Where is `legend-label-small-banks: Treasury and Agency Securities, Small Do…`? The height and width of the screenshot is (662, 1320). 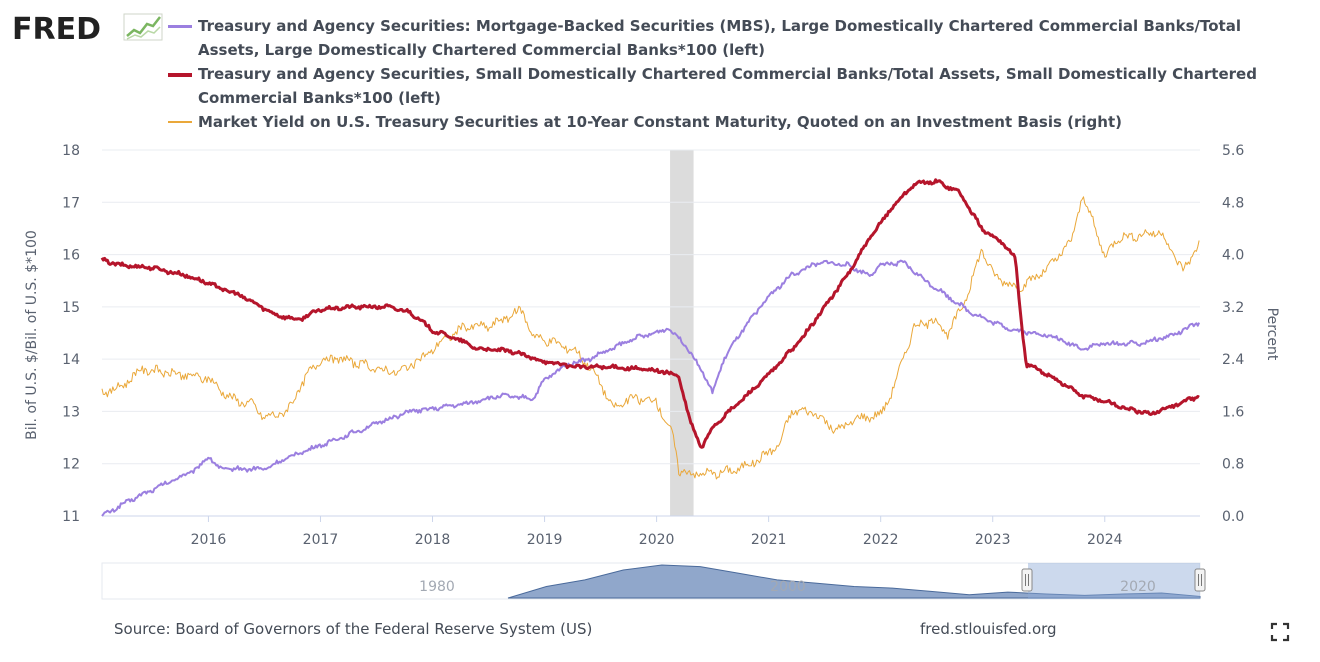 legend-label-small-banks: Treasury and Agency Securities, Small Do… is located at coordinates (727, 86).